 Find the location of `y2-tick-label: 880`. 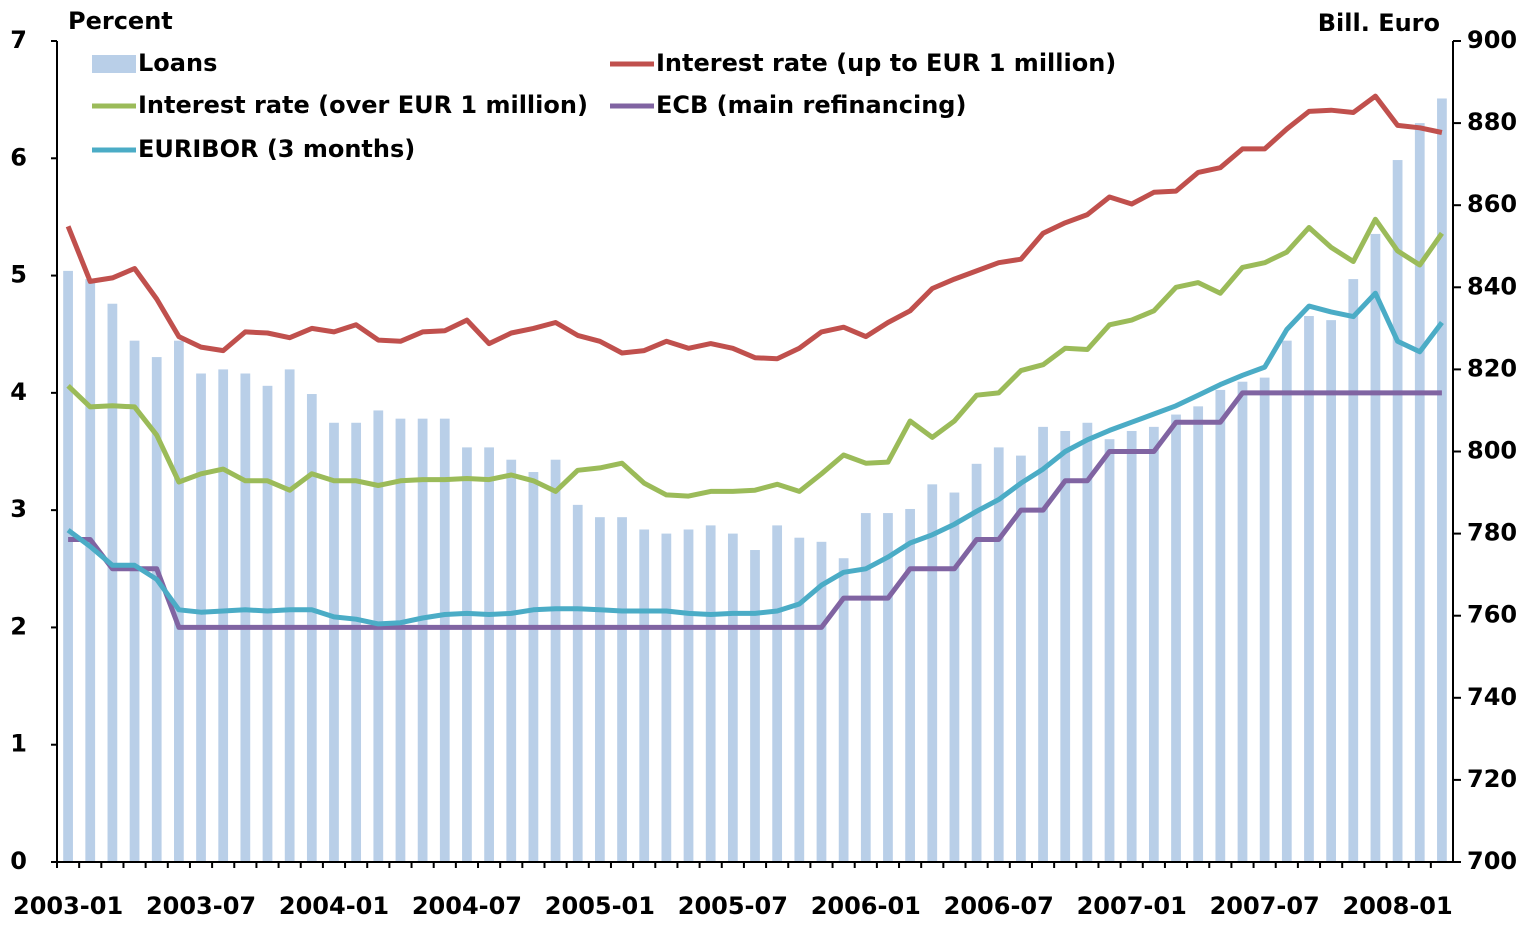

y2-tick-label: 880 is located at coordinates (1492, 122).